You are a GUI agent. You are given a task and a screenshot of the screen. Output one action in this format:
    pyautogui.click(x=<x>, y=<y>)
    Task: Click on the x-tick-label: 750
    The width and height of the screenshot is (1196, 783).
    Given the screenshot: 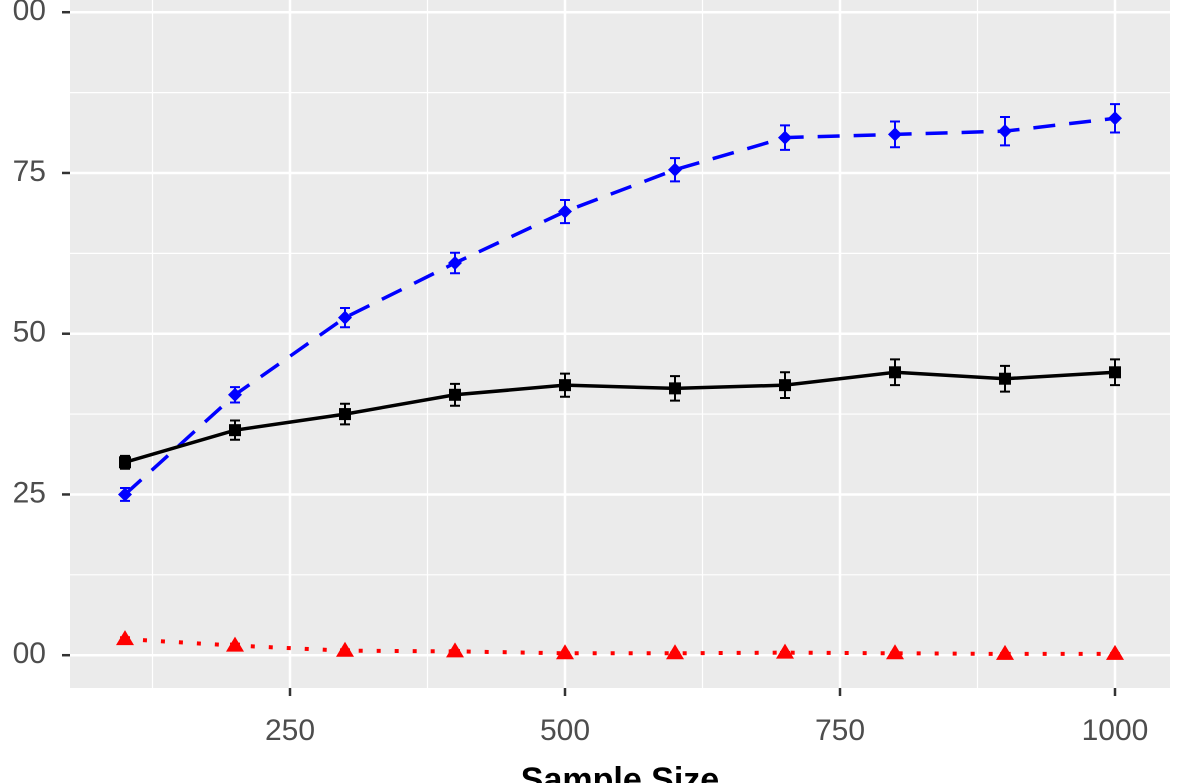 What is the action you would take?
    pyautogui.click(x=840, y=730)
    